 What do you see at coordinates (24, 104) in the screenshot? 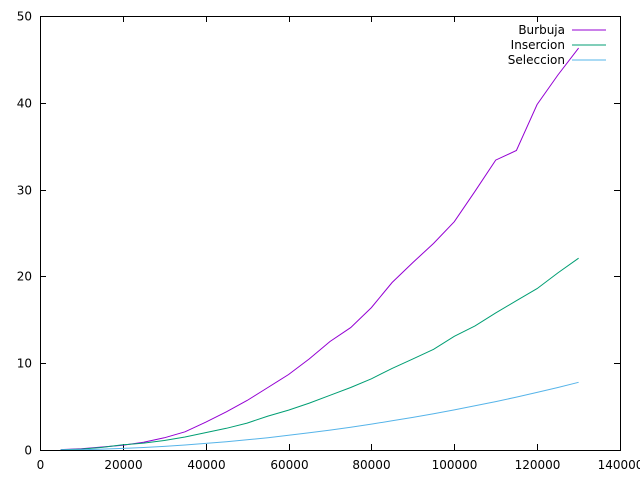
I see `y-tick-label: 40` at bounding box center [24, 104].